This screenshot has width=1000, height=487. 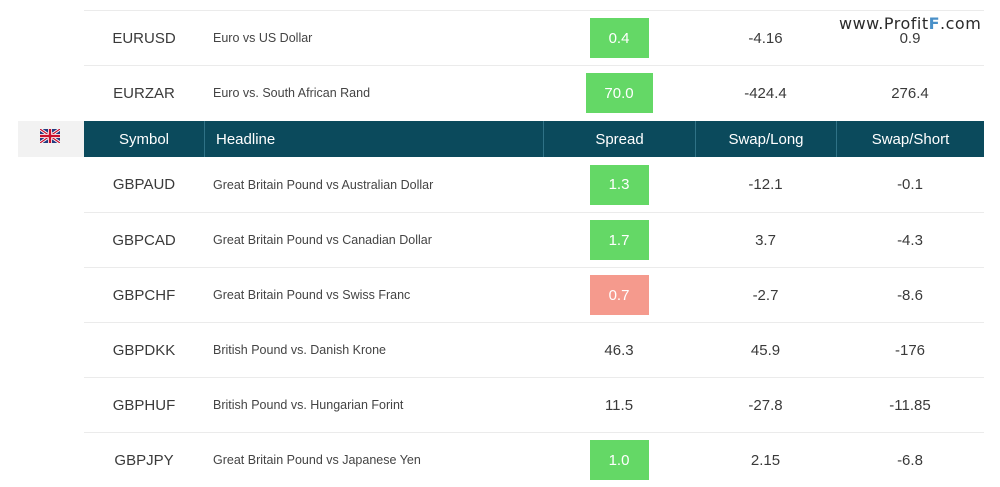 I want to click on headline-cell: Great Britain Pound vs Swiss Franc, so click(x=312, y=295).